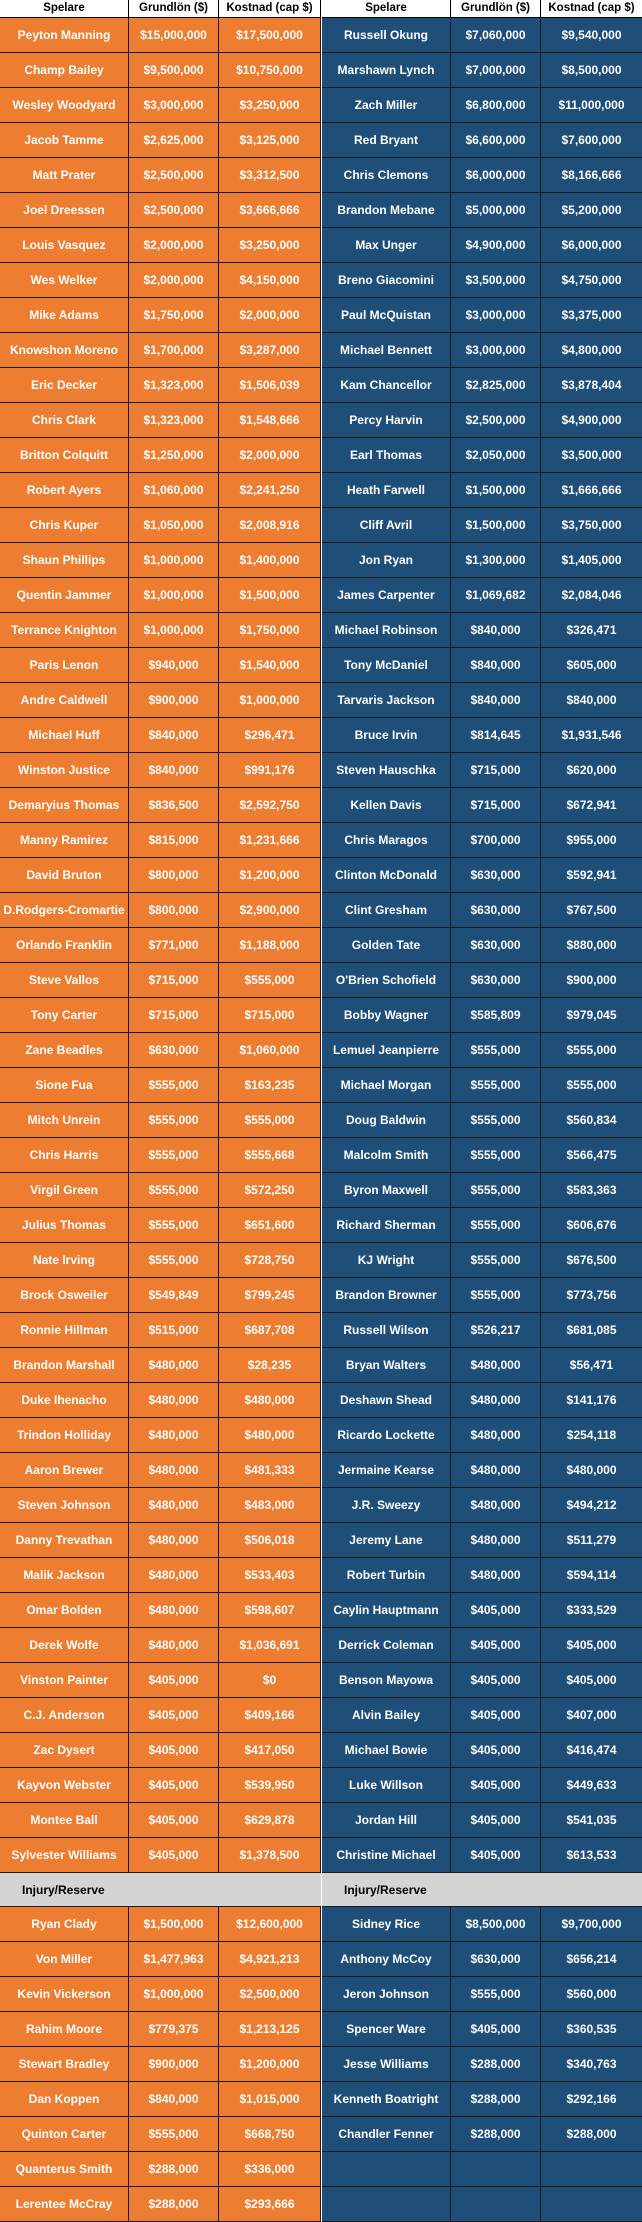  Describe the element at coordinates (64, 735) in the screenshot. I see `player-name: Michael Huff` at that location.